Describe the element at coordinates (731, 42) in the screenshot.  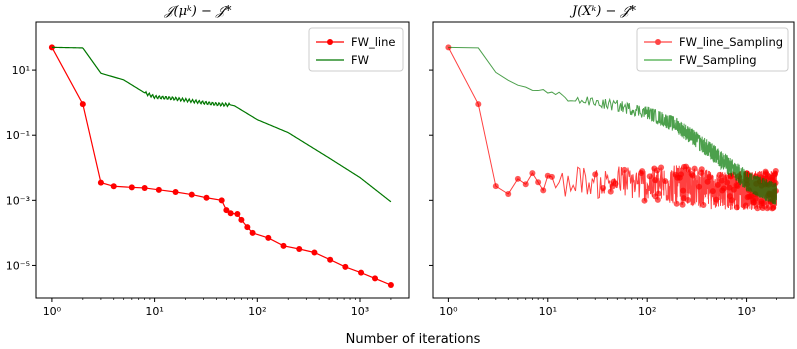
I see `right-legend-label-fwline-sampling: FW_line_Sampling` at that location.